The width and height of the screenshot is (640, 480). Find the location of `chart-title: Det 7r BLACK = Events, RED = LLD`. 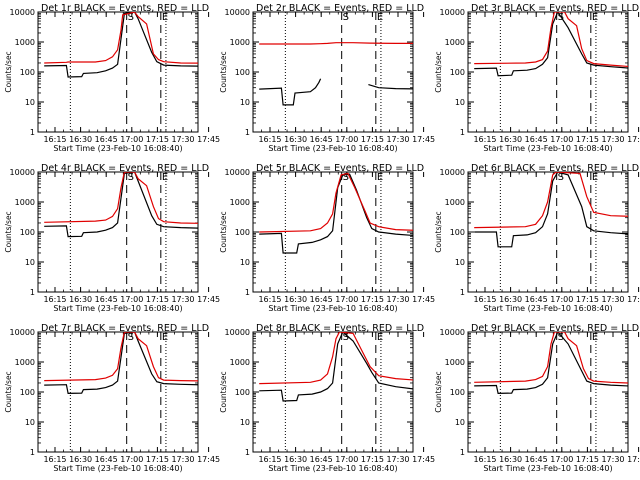

chart-title: Det 7r BLACK = Events, RED = LLD is located at coordinates (125, 328).